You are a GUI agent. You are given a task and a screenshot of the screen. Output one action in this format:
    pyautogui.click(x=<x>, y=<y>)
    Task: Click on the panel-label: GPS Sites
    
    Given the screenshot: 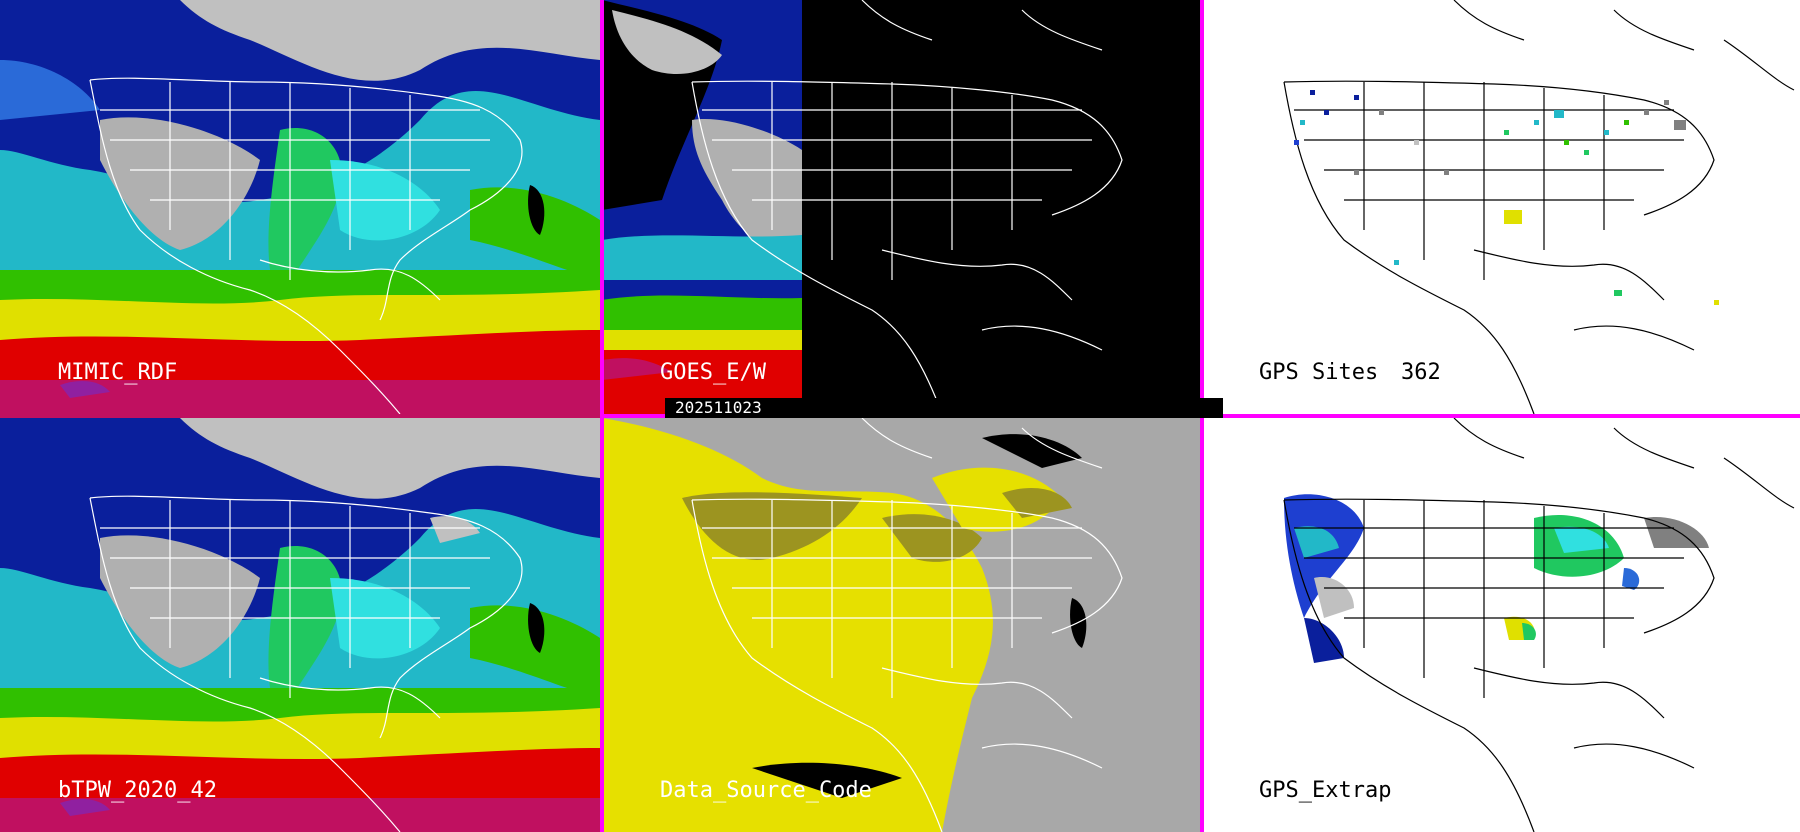 What is the action you would take?
    pyautogui.click(x=1319, y=372)
    